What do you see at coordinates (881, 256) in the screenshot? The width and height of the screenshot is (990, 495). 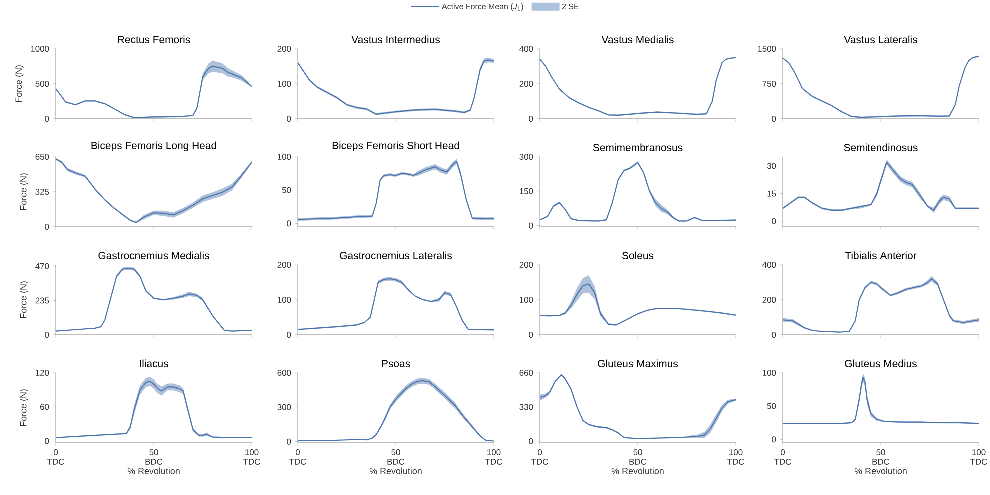 I see `chart-title: Tibialis Anterior` at bounding box center [881, 256].